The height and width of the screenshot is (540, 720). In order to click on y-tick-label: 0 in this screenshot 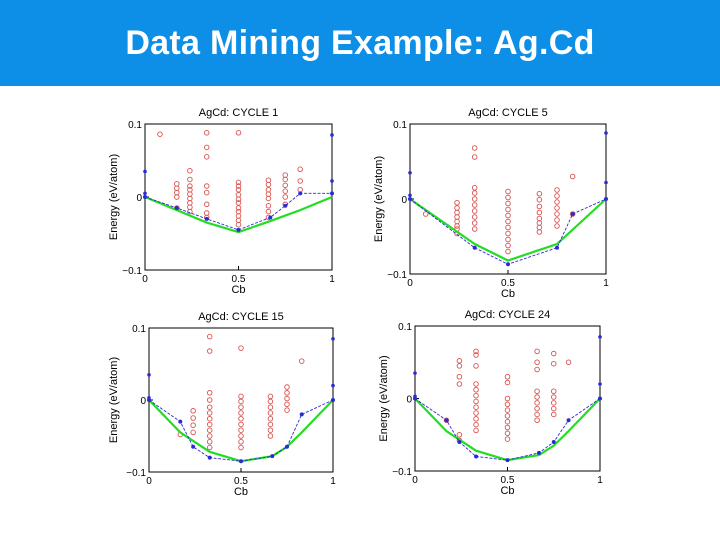, I will do `click(404, 200)`.